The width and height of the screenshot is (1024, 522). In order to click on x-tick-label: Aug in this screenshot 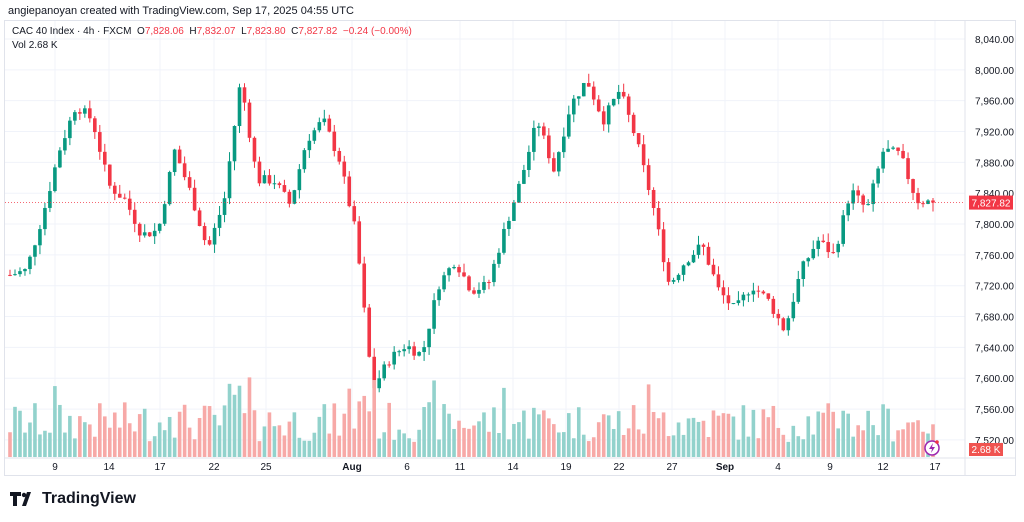, I will do `click(351, 467)`.